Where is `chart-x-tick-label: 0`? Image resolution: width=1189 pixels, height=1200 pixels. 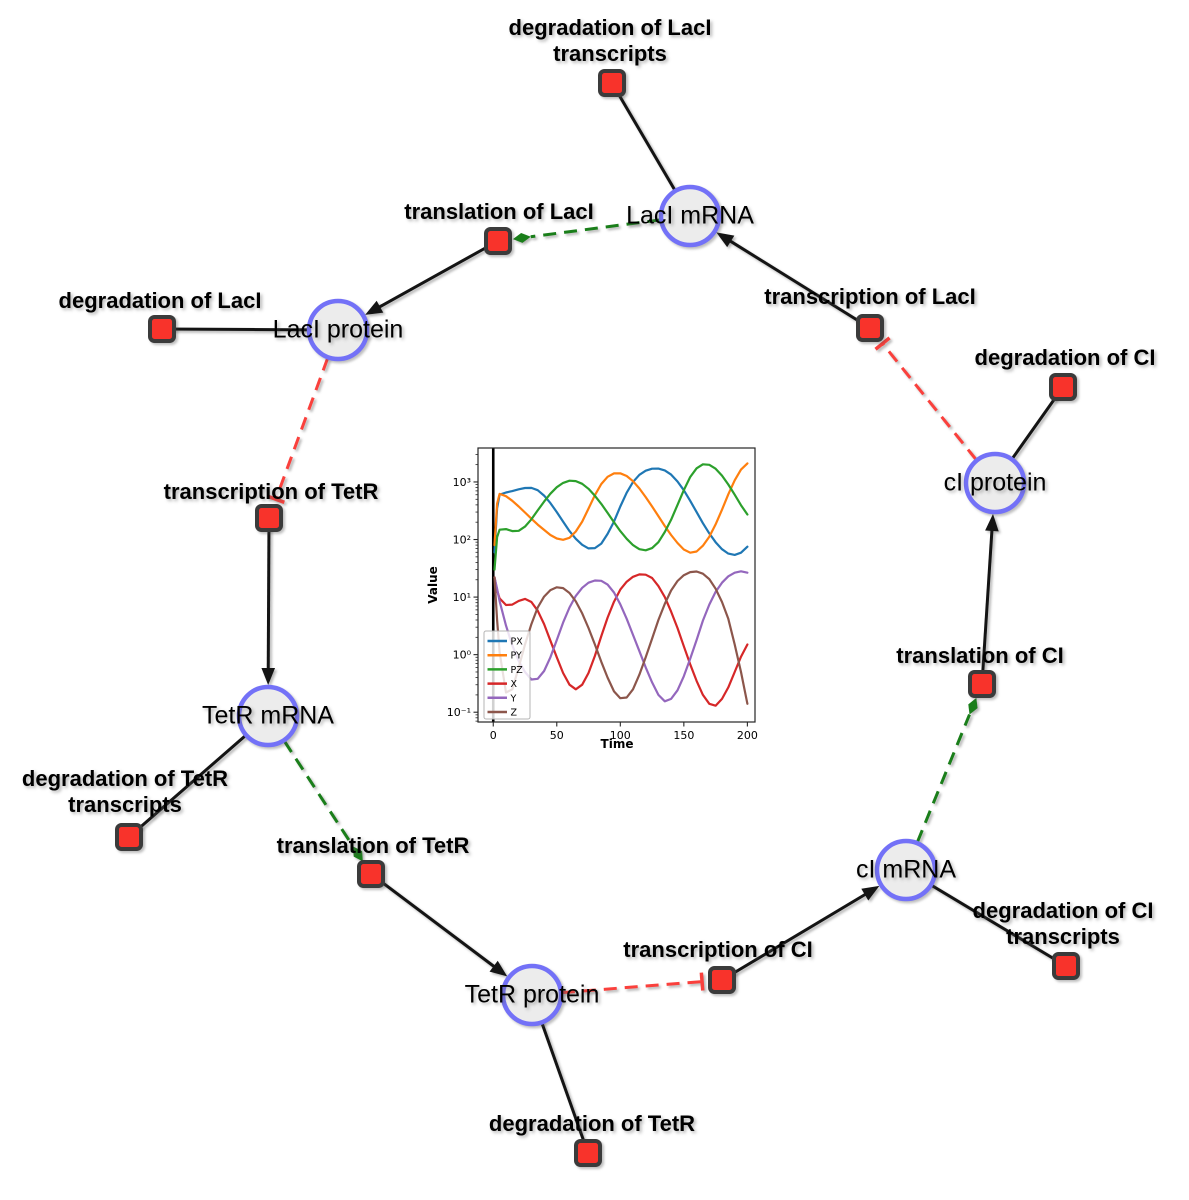 chart-x-tick-label: 0 is located at coordinates (493, 735).